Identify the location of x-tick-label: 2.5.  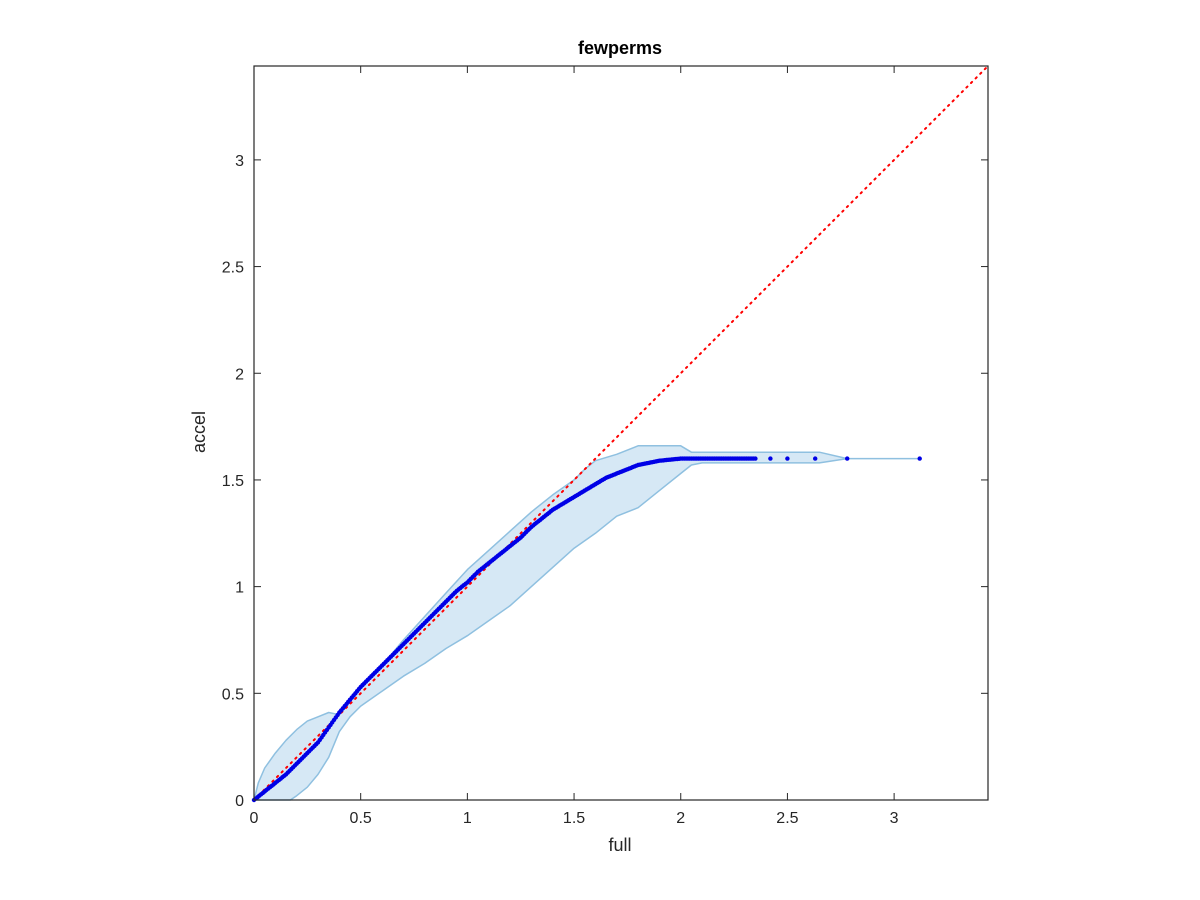
(787, 818).